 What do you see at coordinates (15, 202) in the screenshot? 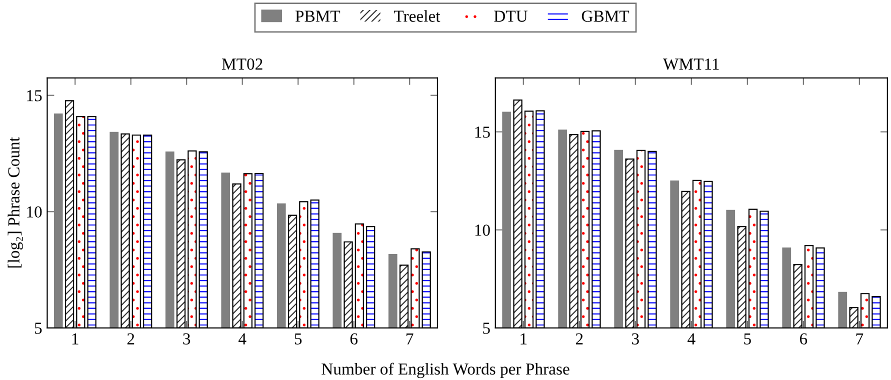
I see `y-axis-title: [log₂] Phrase Count` at bounding box center [15, 202].